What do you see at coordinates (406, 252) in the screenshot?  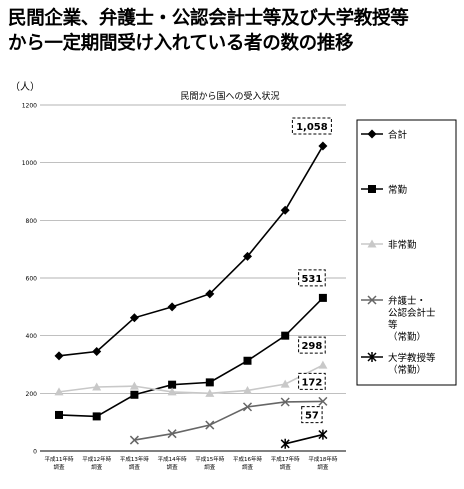 I see `legend-box` at bounding box center [406, 252].